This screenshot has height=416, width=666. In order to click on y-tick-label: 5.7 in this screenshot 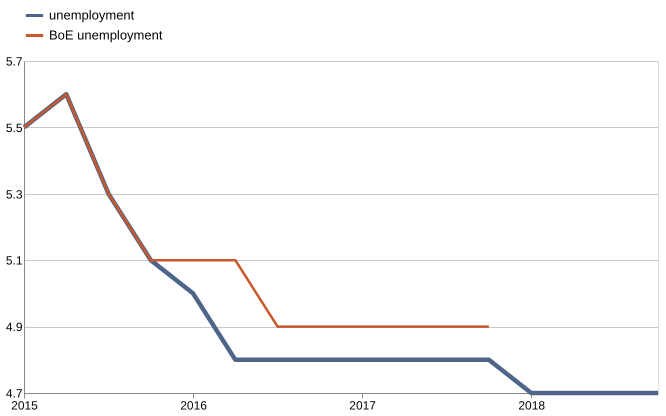, I will do `click(14, 61)`.